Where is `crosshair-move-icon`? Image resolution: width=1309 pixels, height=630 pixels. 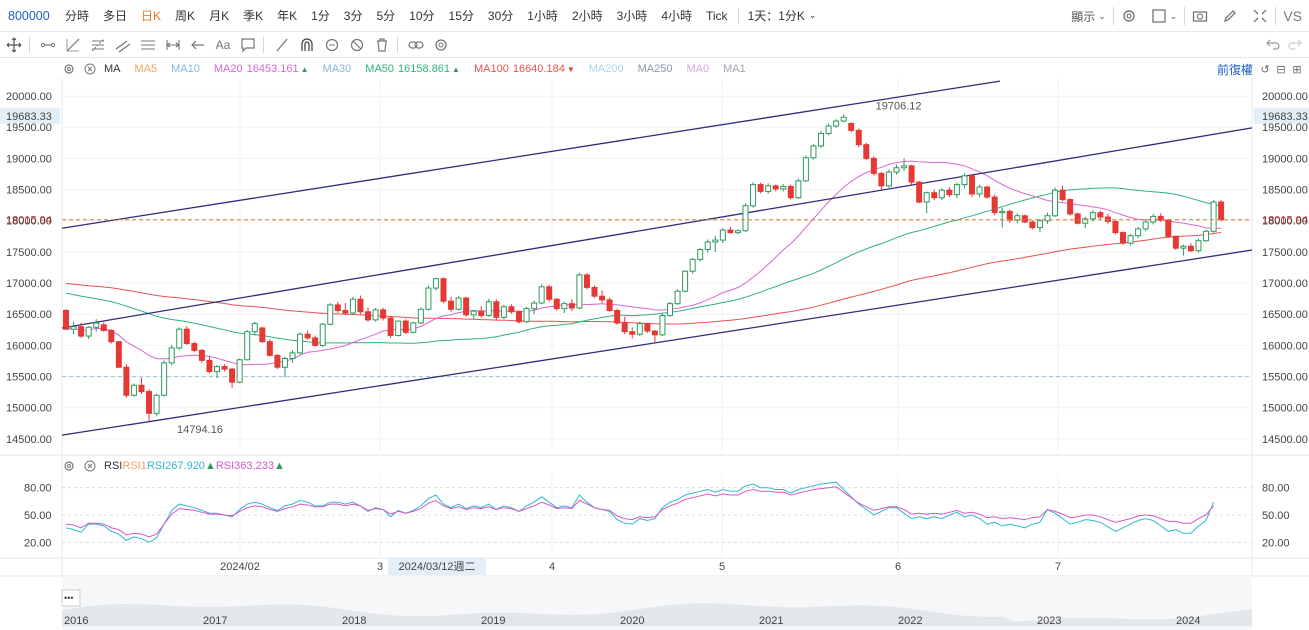
crosshair-move-icon is located at coordinates (14, 45).